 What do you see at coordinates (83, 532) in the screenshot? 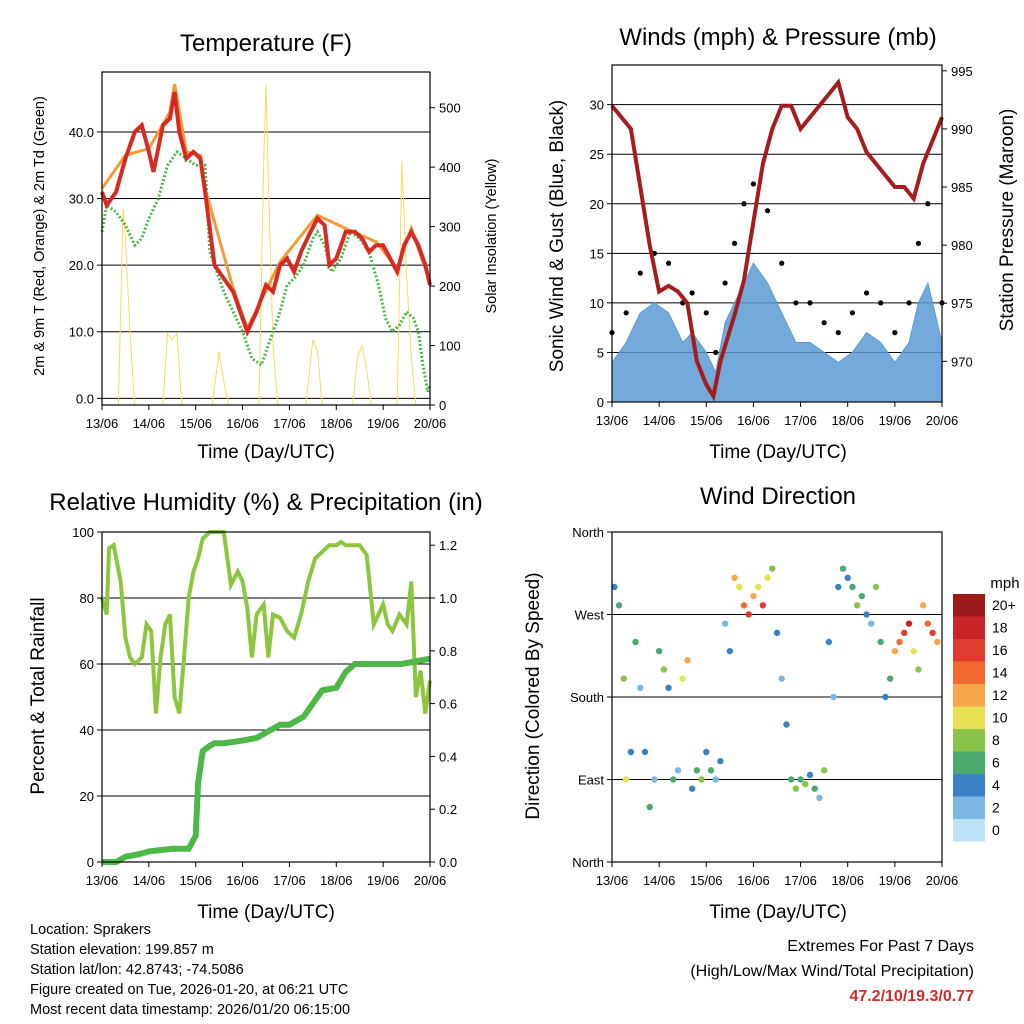
I see `rh-ytick-label: 100` at bounding box center [83, 532].